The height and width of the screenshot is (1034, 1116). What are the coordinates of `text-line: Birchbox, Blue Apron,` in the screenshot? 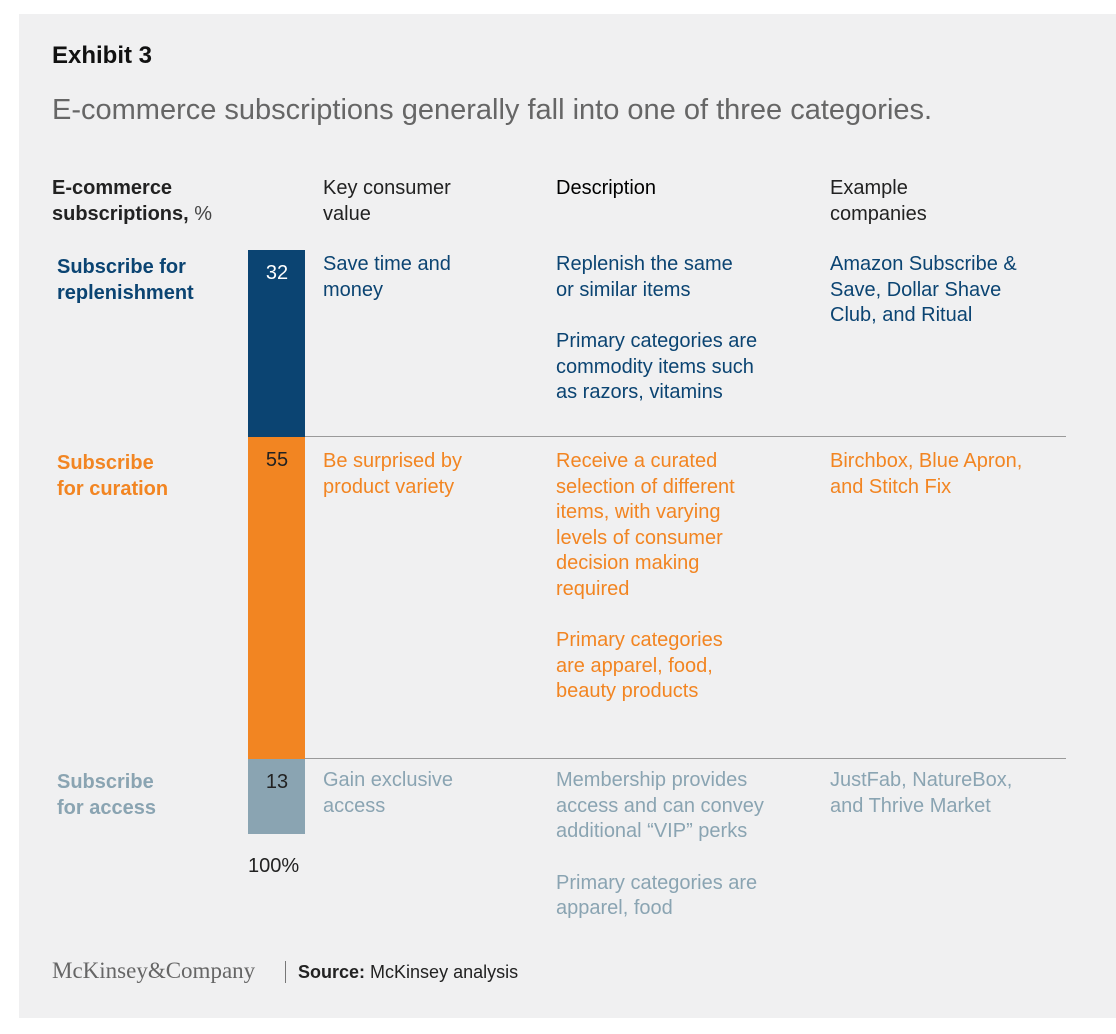 It's located at (926, 461).